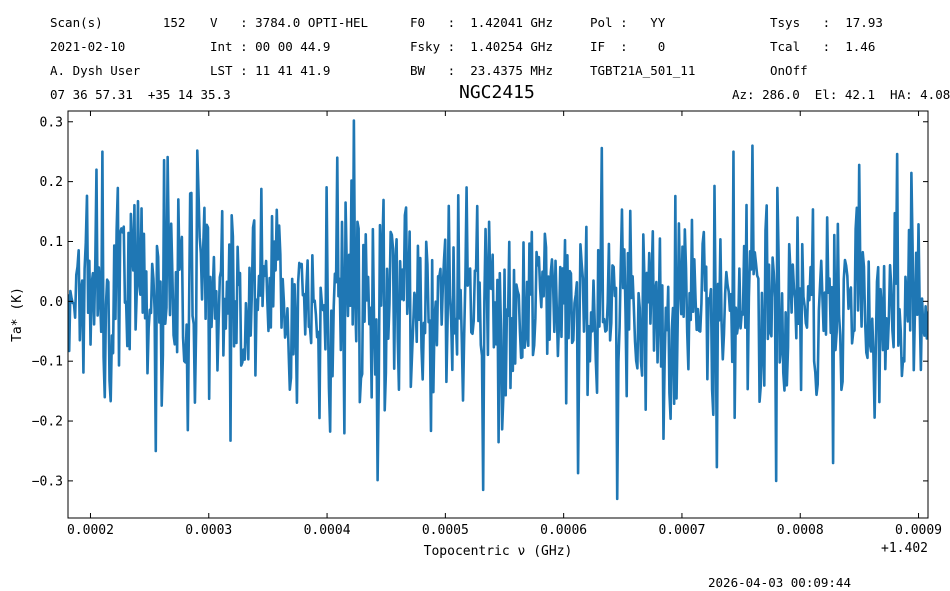 This screenshot has height=591, width=950. Describe the element at coordinates (17, 314) in the screenshot. I see `y-axis-label: Ta* (K)` at that location.